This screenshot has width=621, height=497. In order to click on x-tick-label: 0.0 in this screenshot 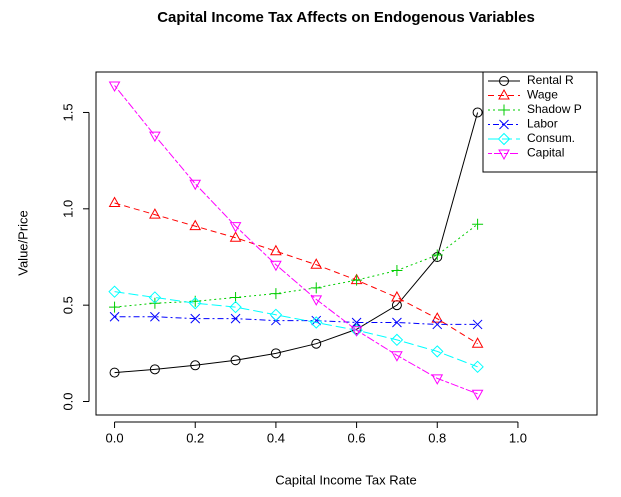, I will do `click(115, 437)`.